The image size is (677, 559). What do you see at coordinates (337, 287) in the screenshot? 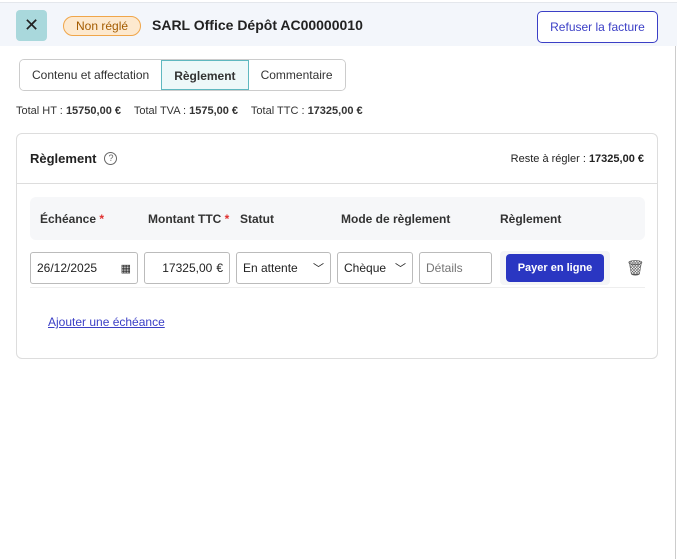
I see `row-divider` at bounding box center [337, 287].